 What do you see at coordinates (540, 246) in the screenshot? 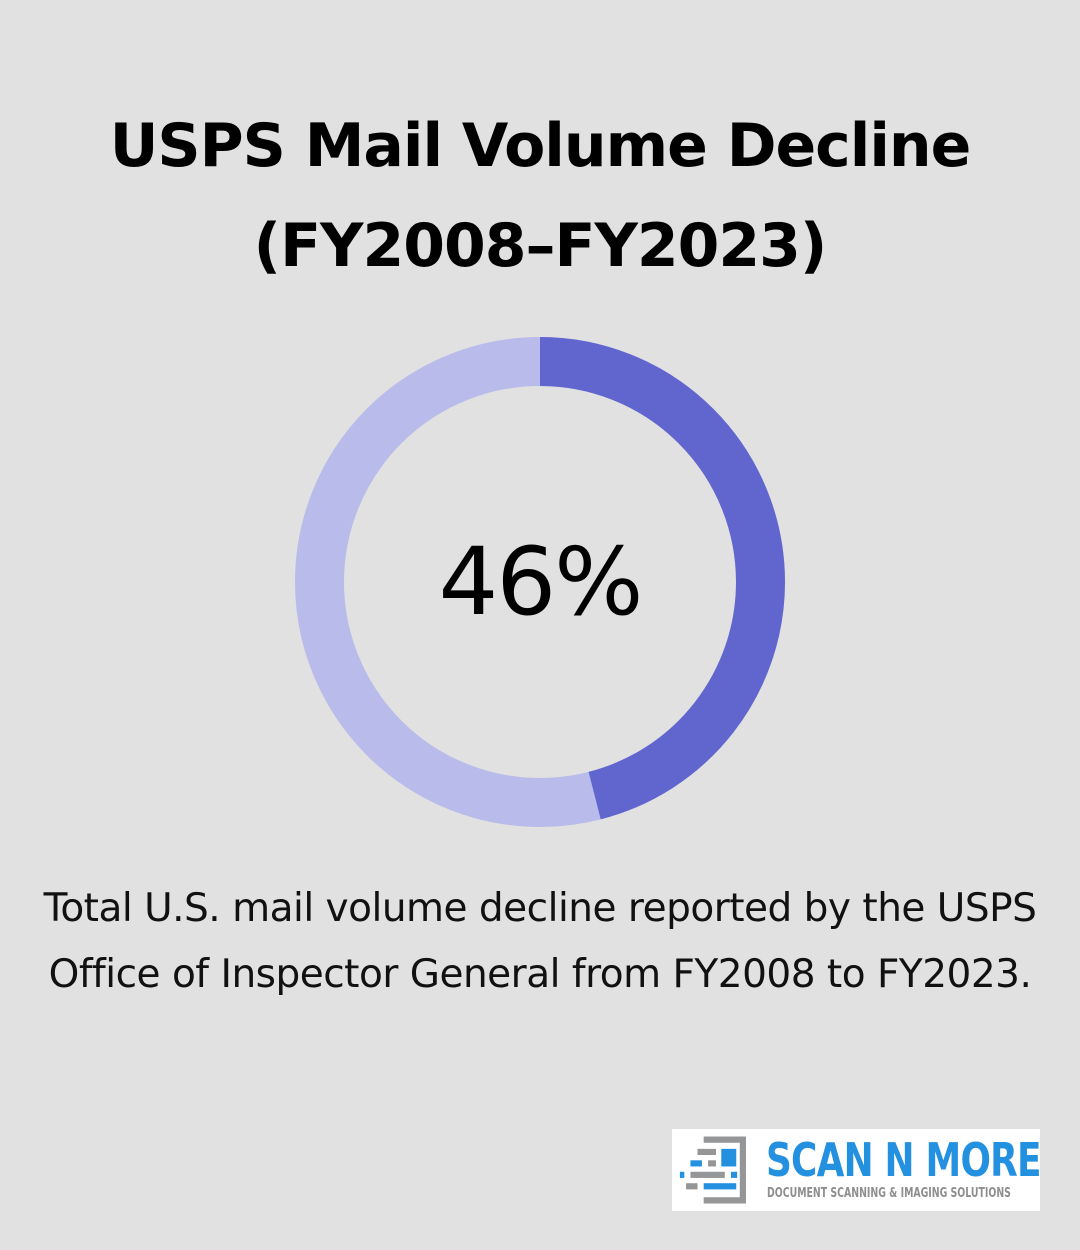
I see `title-line-2: (FY2008–FY2023)` at bounding box center [540, 246].